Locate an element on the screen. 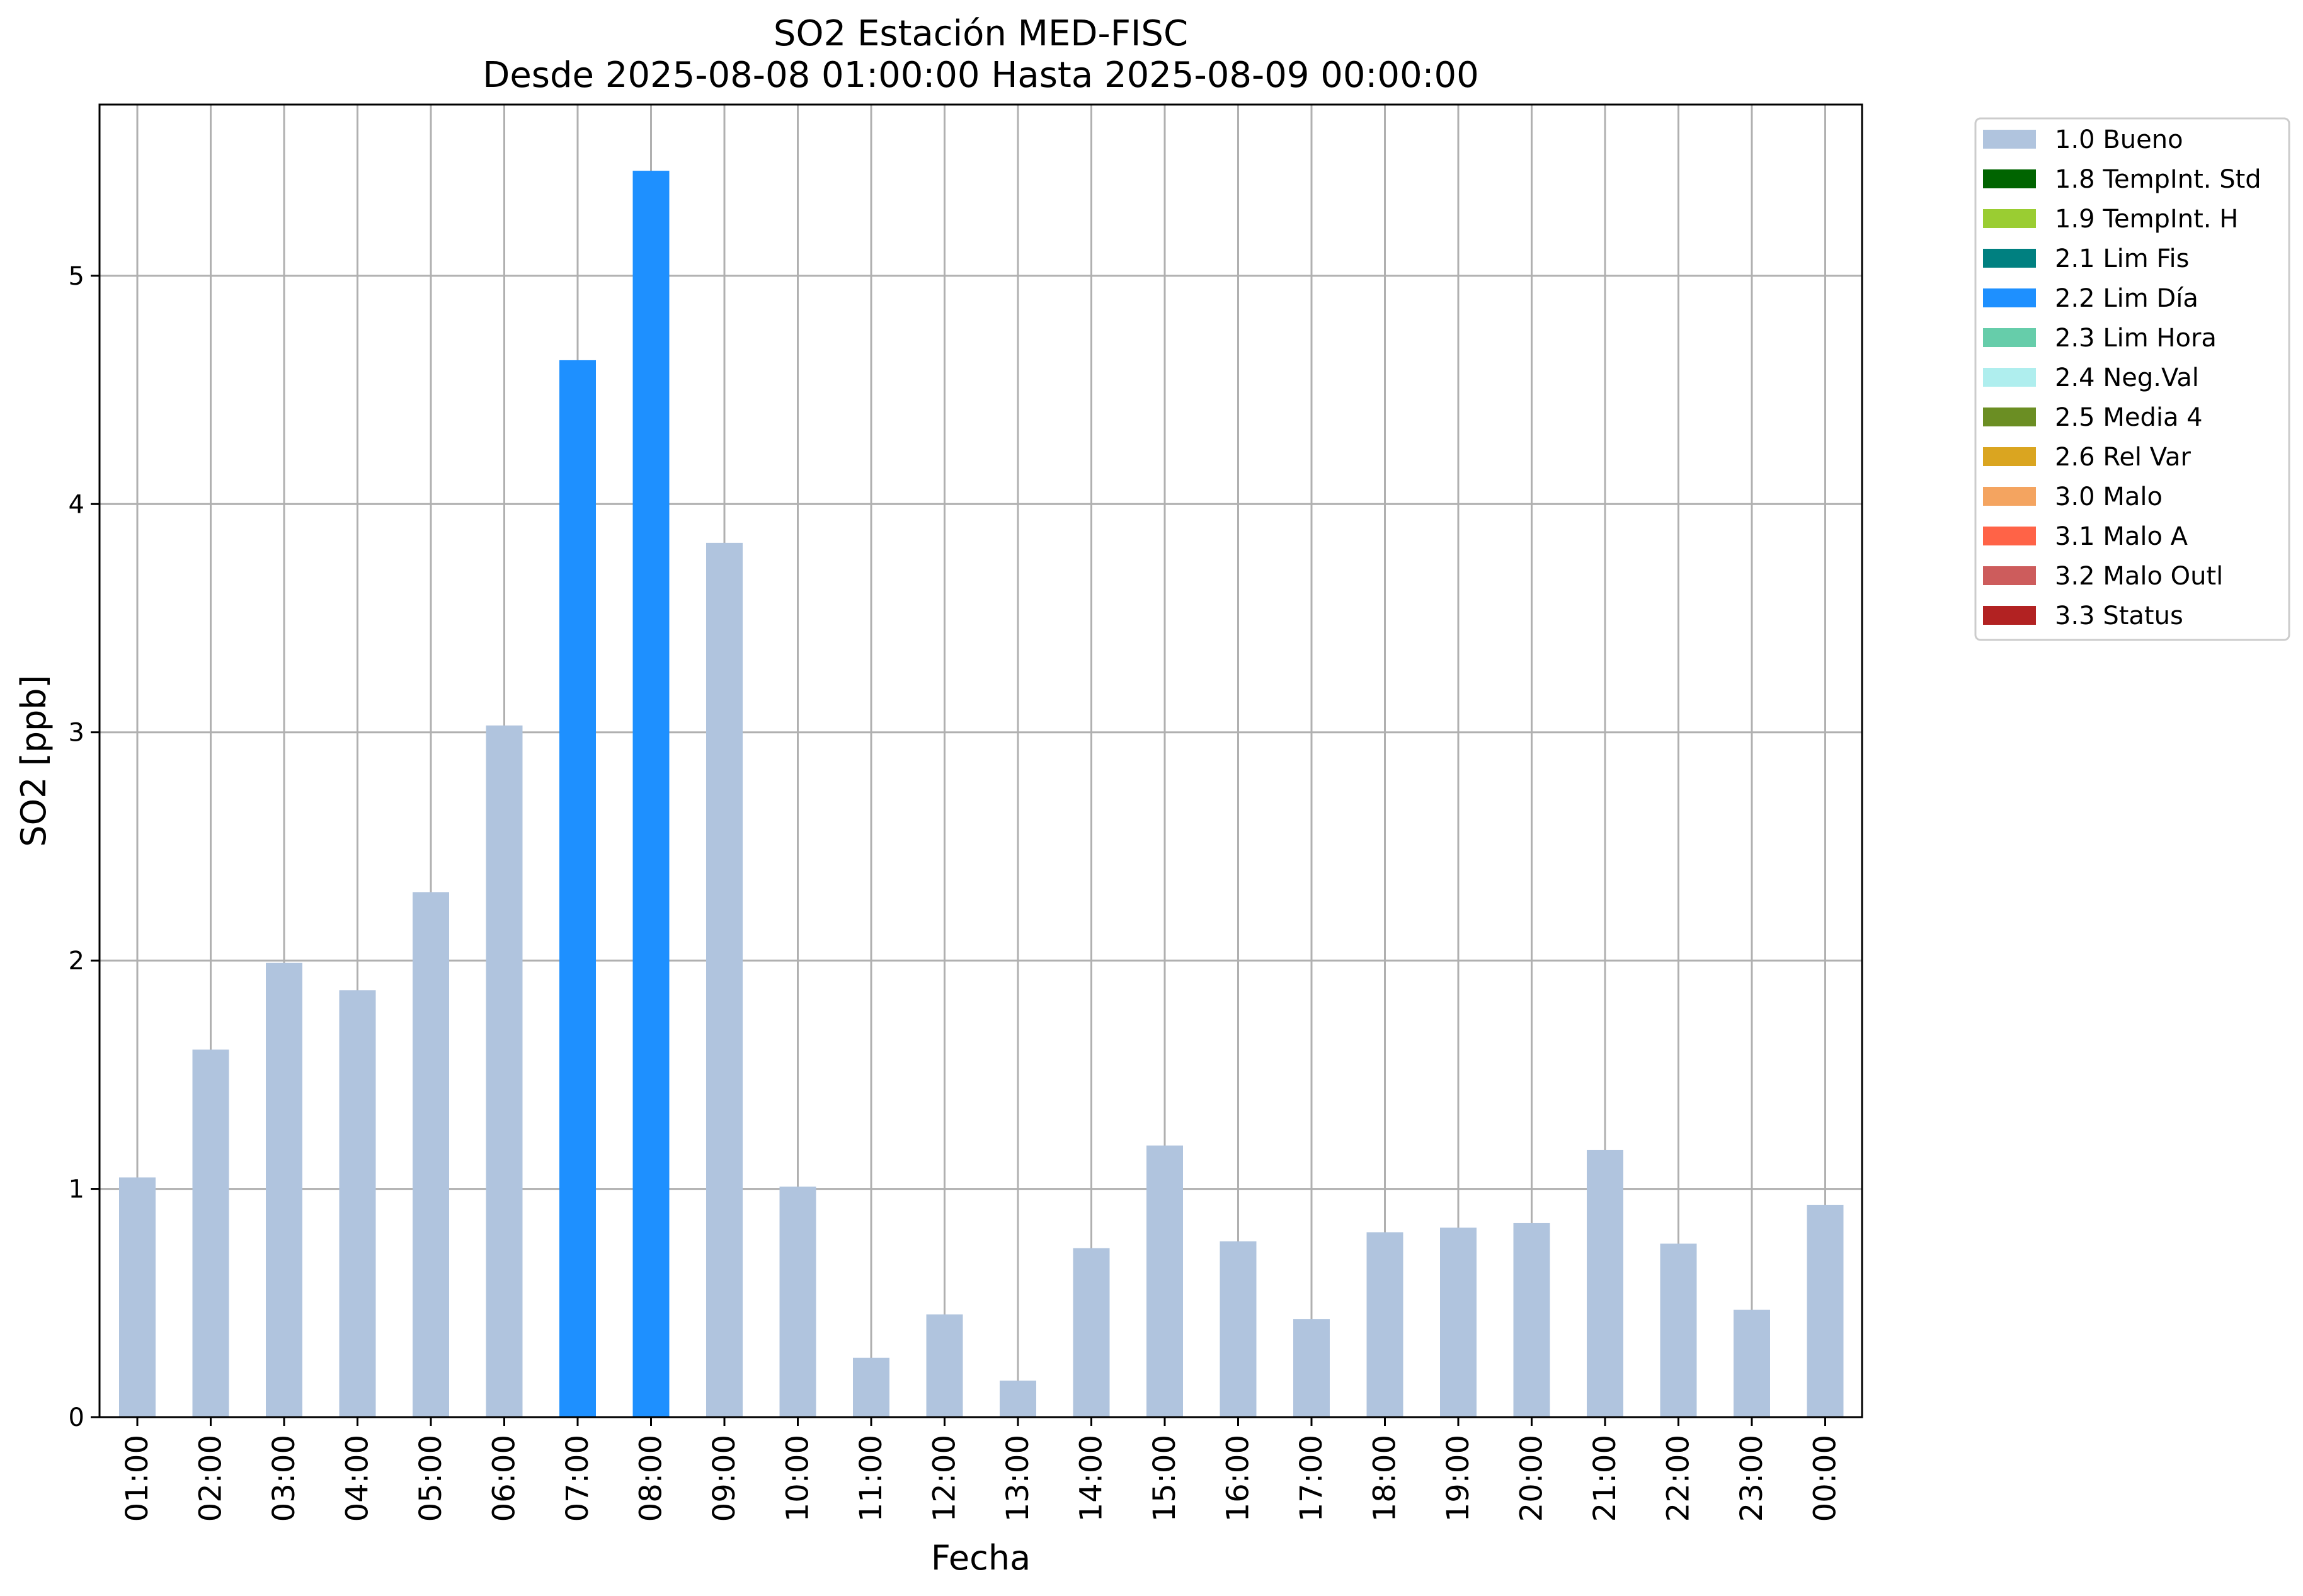 The image size is (2303, 1596). x-tick-label: 13:00 is located at coordinates (1018, 1478).